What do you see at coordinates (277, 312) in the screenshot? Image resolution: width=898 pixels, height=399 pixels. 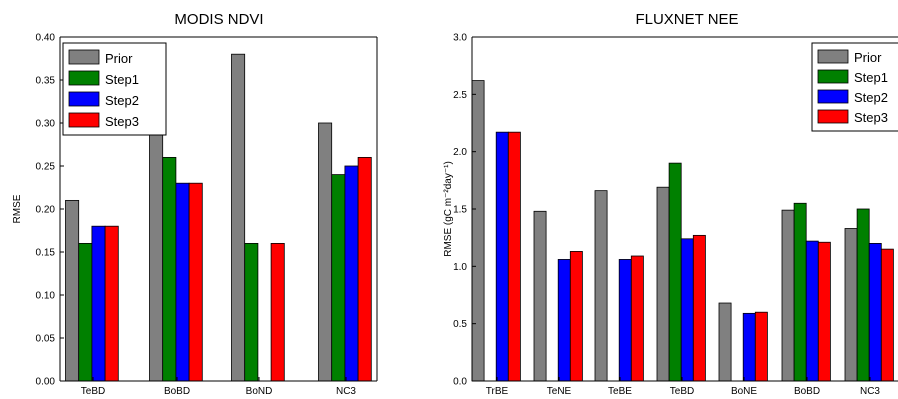 I see `bar-step3-bond` at bounding box center [277, 312].